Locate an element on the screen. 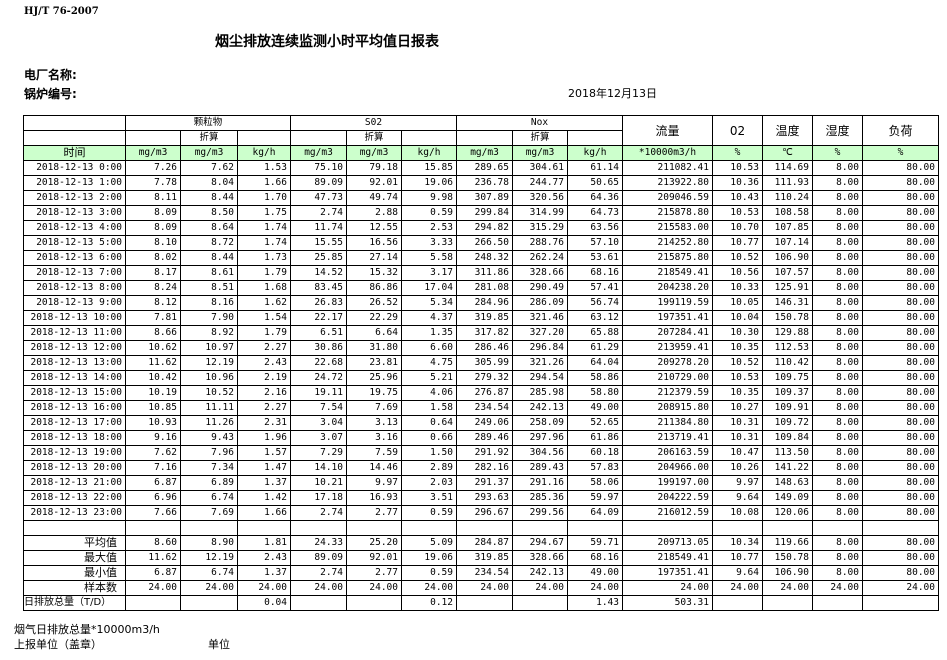 The height and width of the screenshot is (660, 947). value-cell: 14.10 is located at coordinates (318, 468).